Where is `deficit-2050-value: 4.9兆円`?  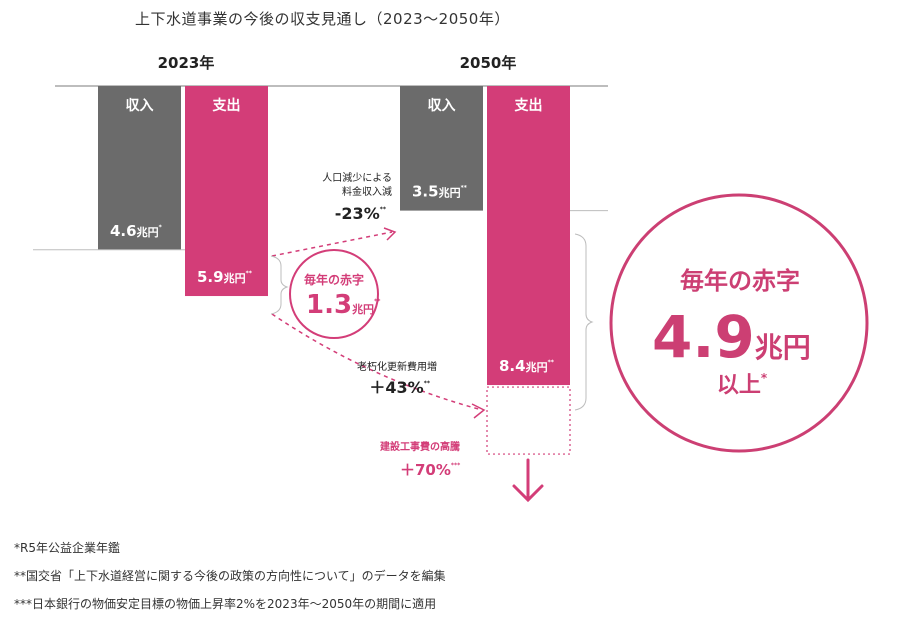
deficit-2050-value: 4.9兆円 is located at coordinates (731, 337).